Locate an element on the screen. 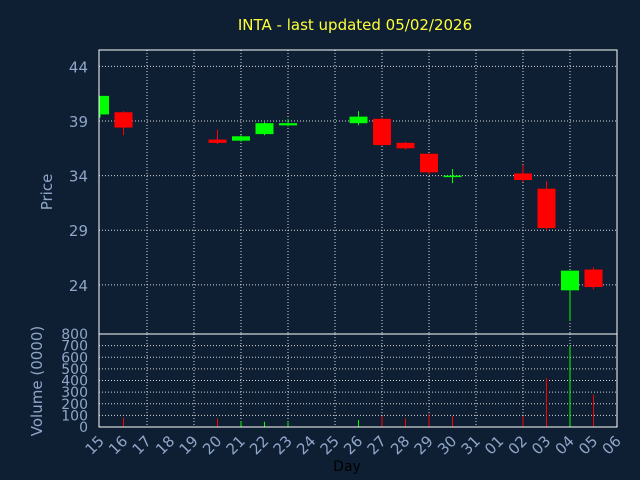 The height and width of the screenshot is (480, 640). x-tick-label-30: 30 is located at coordinates (447, 445).